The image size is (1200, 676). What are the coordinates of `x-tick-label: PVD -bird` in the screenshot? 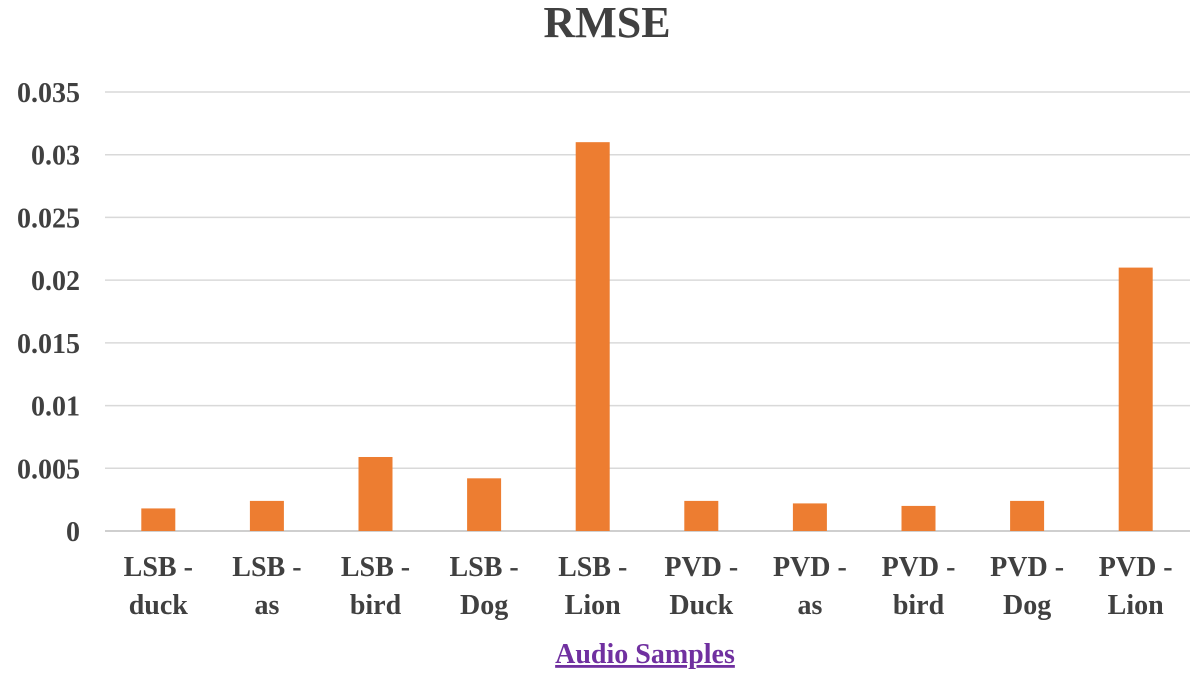 It's located at (919, 586).